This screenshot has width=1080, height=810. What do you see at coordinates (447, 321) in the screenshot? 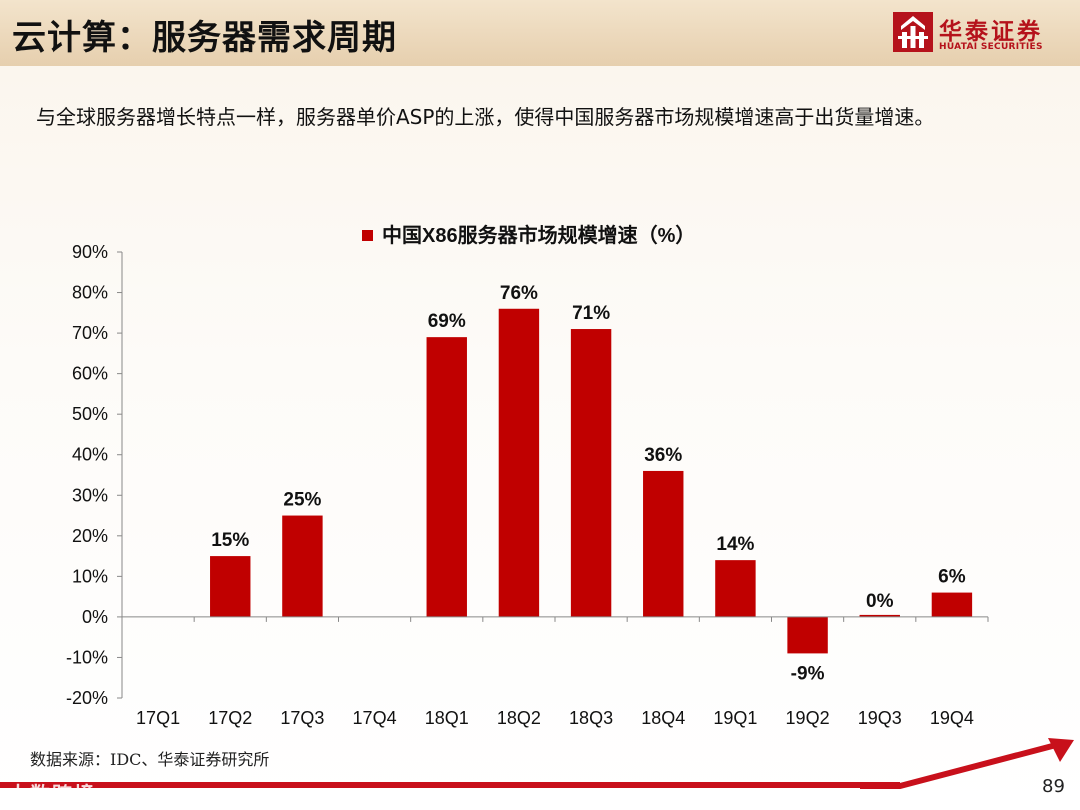
I see `data-label-18Q1: 69%` at bounding box center [447, 321].